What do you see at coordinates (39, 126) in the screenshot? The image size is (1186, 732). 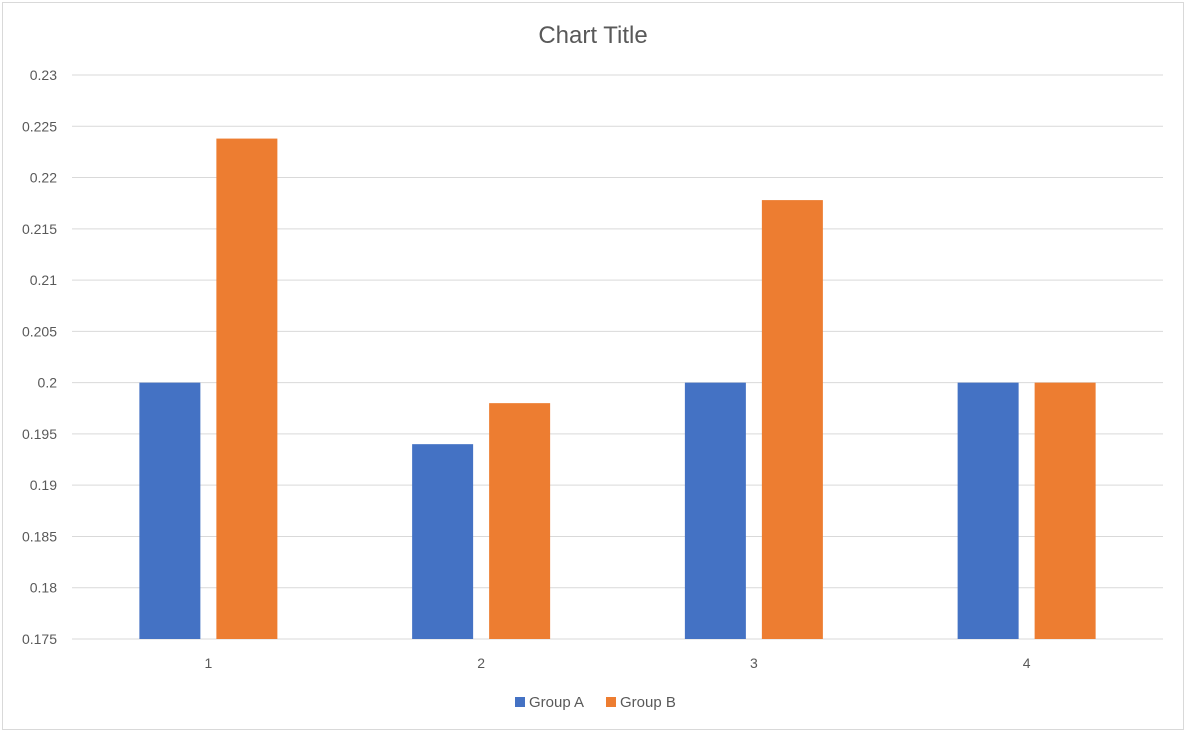 I see `y-tick-label: 0.225` at bounding box center [39, 126].